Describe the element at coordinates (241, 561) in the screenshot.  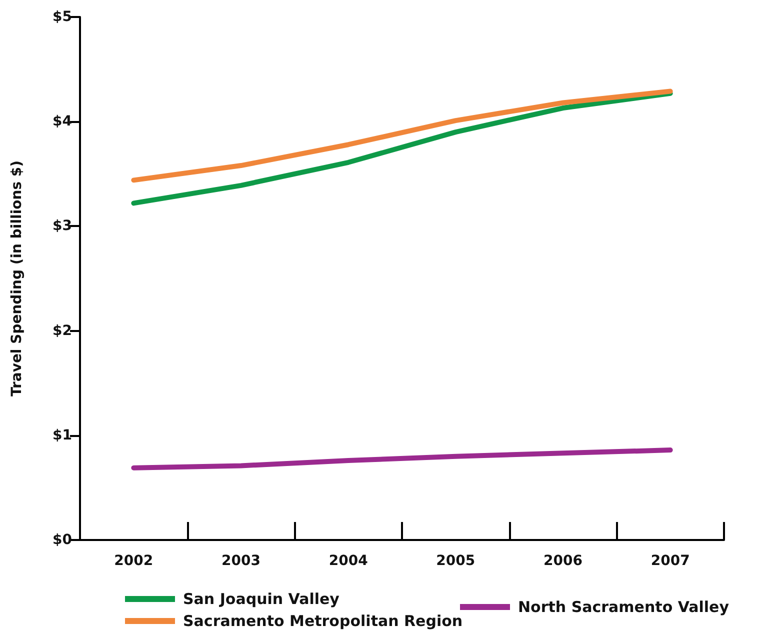
I see `x-tick-label: 2003` at that location.